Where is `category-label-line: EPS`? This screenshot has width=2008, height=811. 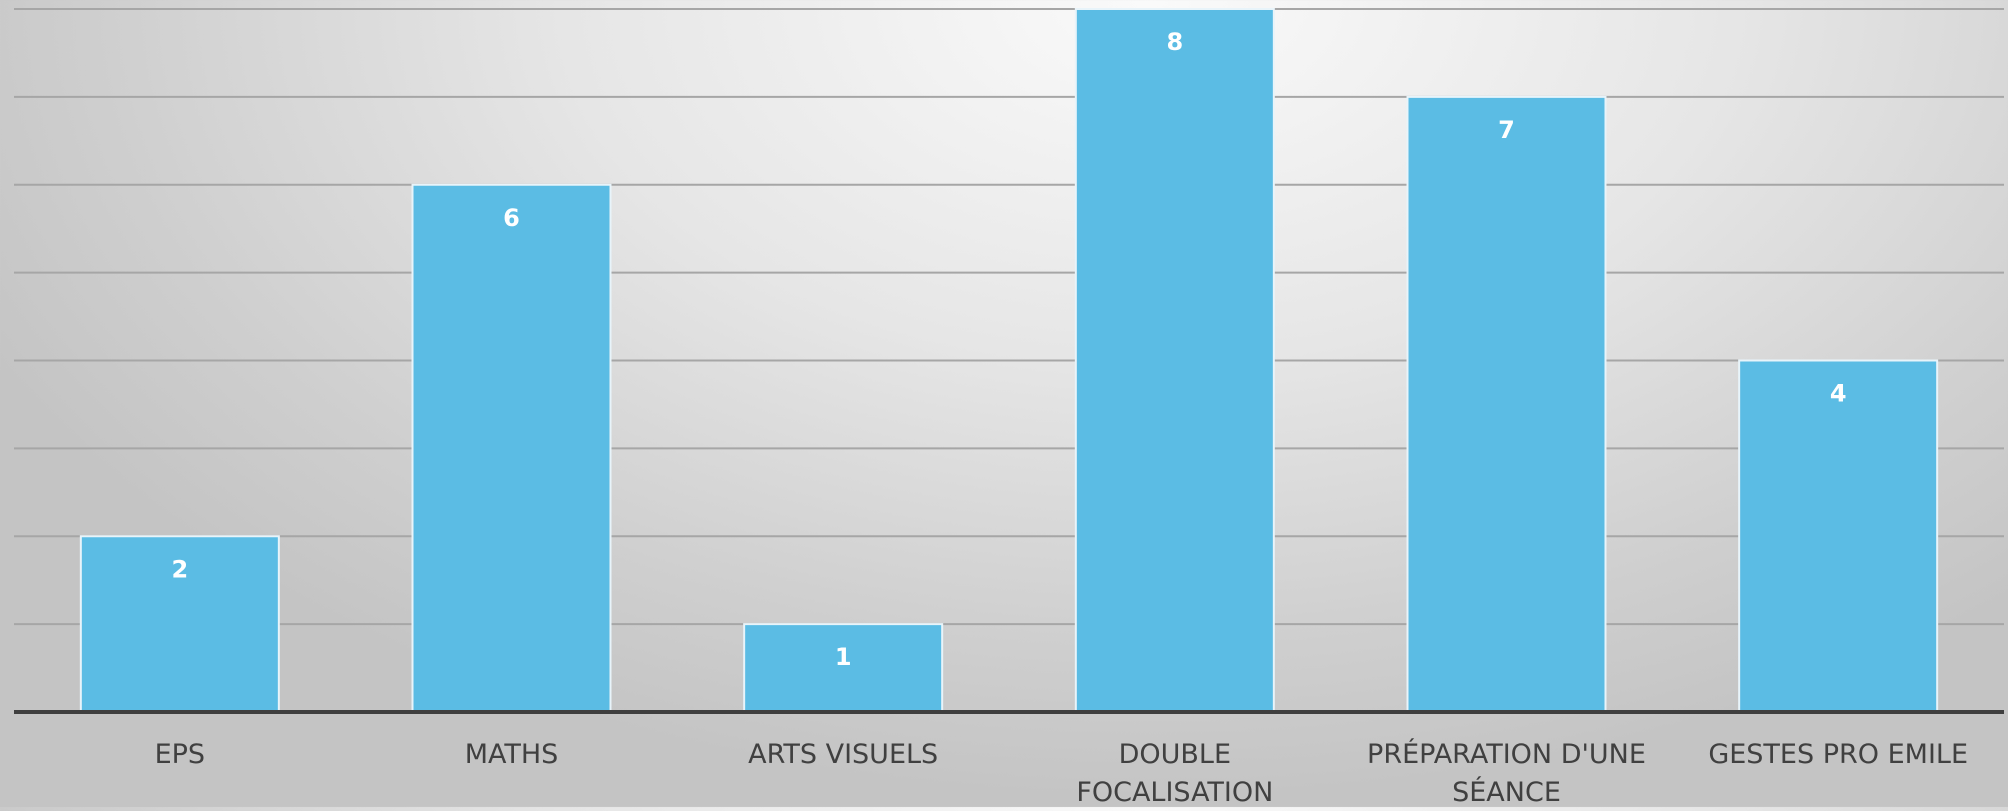 category-label-line: EPS is located at coordinates (180, 754).